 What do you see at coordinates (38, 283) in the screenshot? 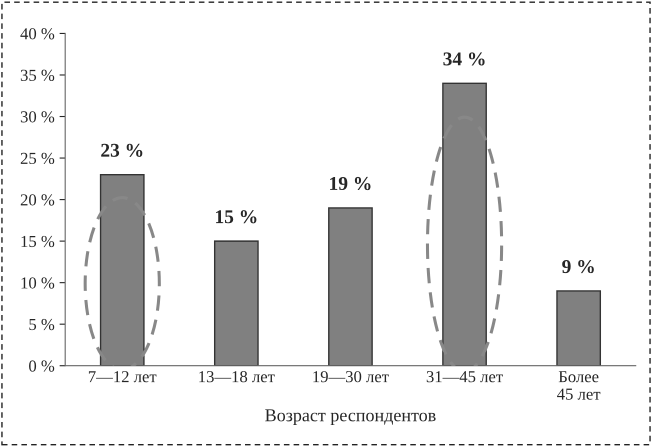
I see `y-tick-label: 10 %` at bounding box center [38, 283].